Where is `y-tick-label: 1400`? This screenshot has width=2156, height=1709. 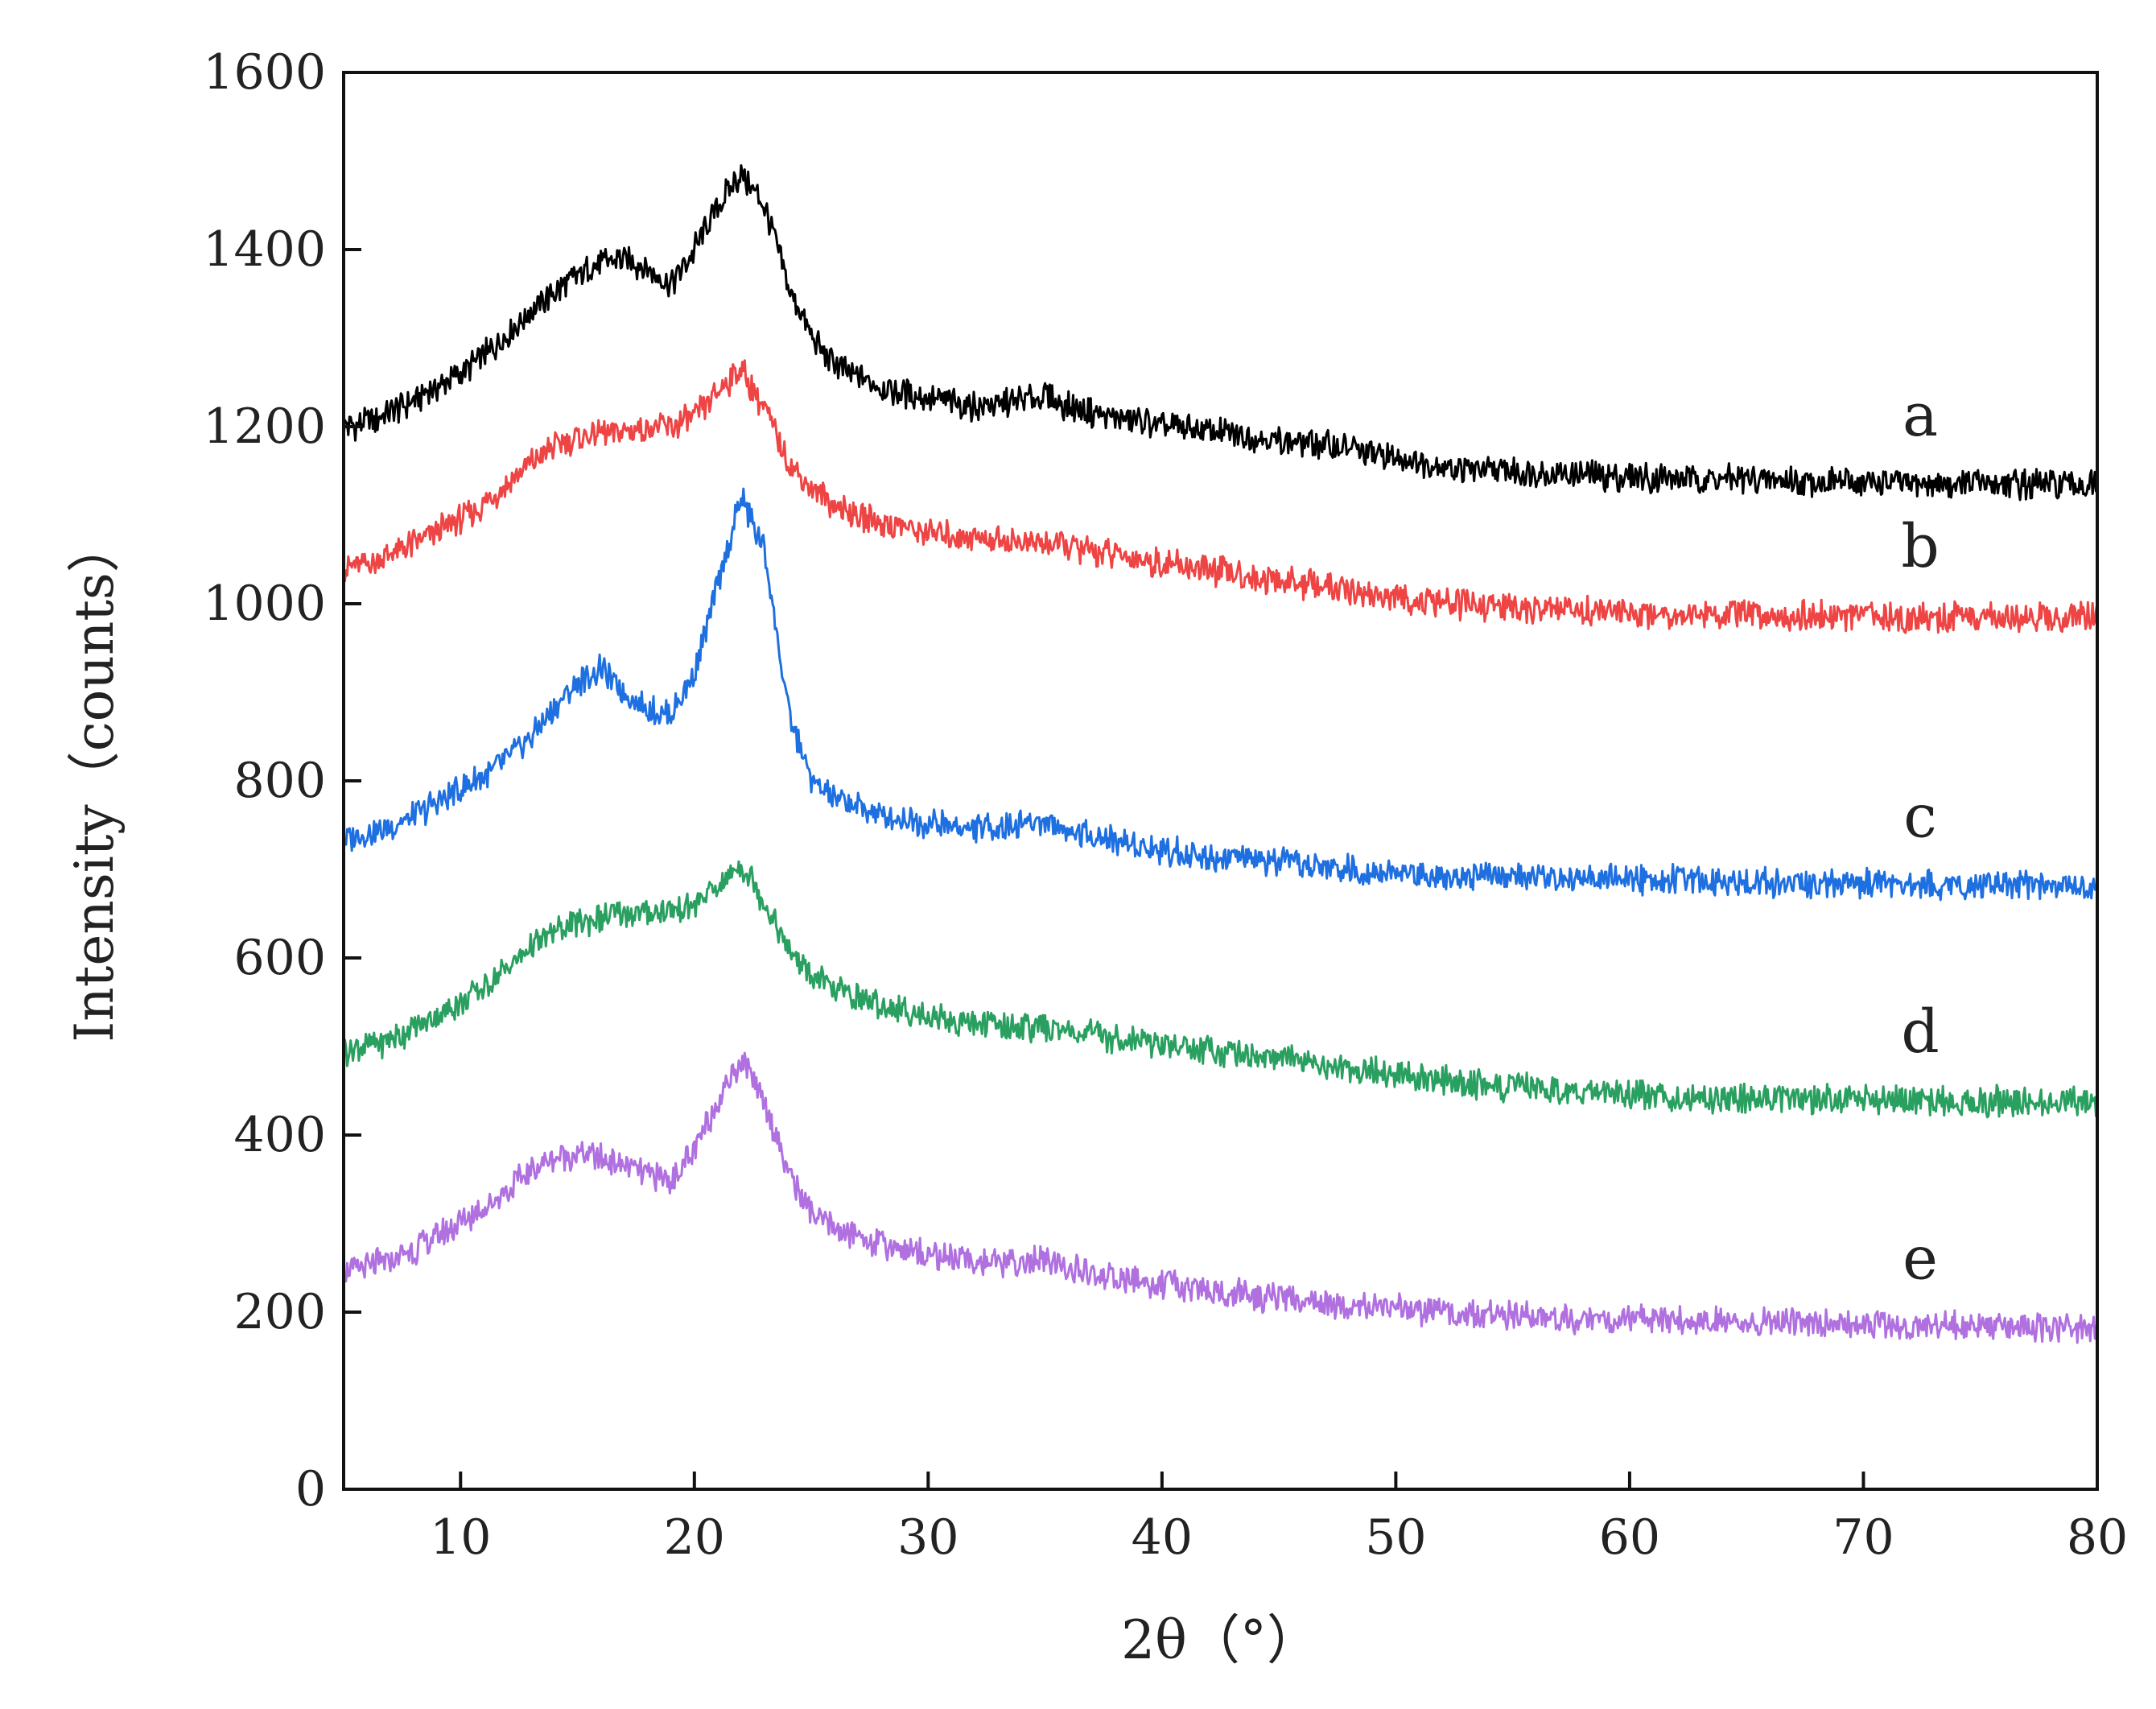
y-tick-label: 1400 is located at coordinates (264, 249).